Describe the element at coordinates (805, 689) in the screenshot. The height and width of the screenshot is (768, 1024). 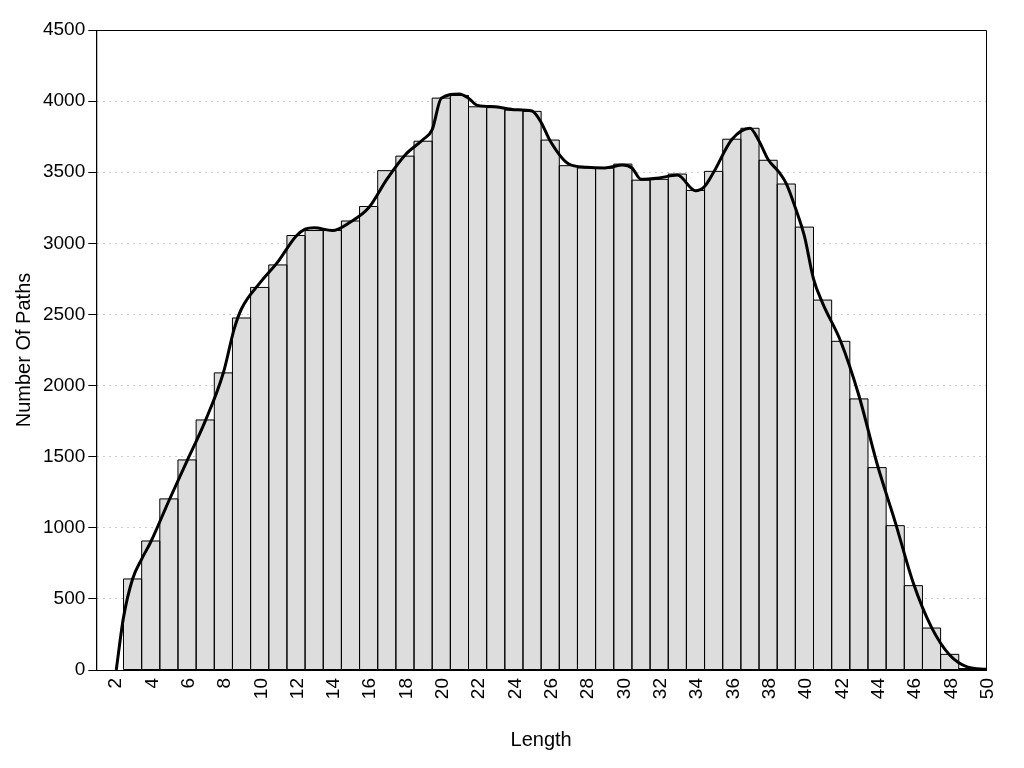
I see `x-tick-label: 40` at that location.